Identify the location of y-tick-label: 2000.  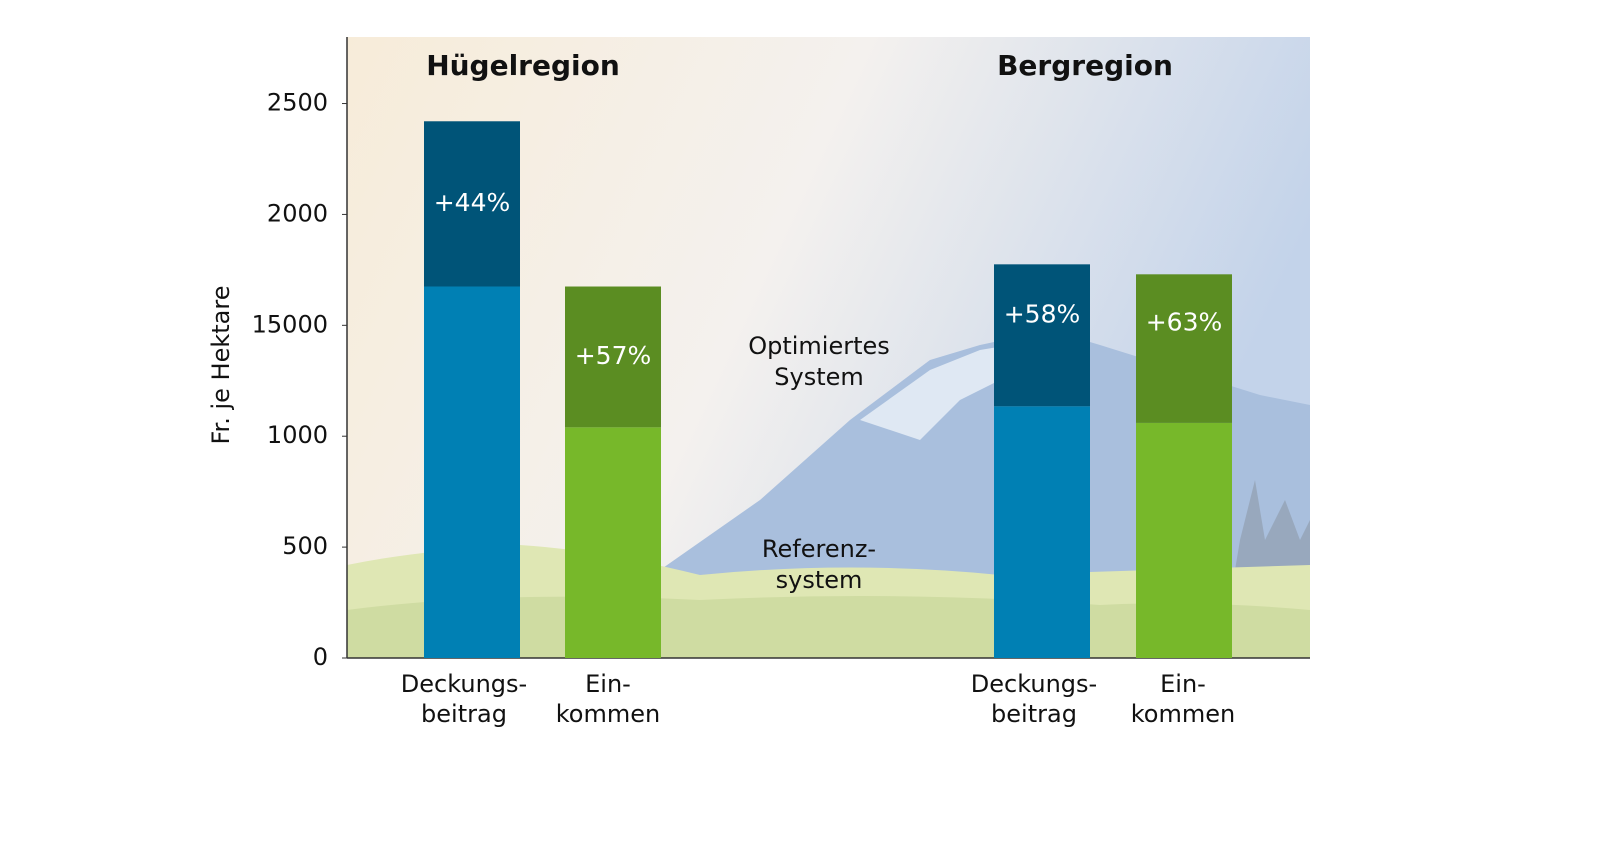
(297, 213).